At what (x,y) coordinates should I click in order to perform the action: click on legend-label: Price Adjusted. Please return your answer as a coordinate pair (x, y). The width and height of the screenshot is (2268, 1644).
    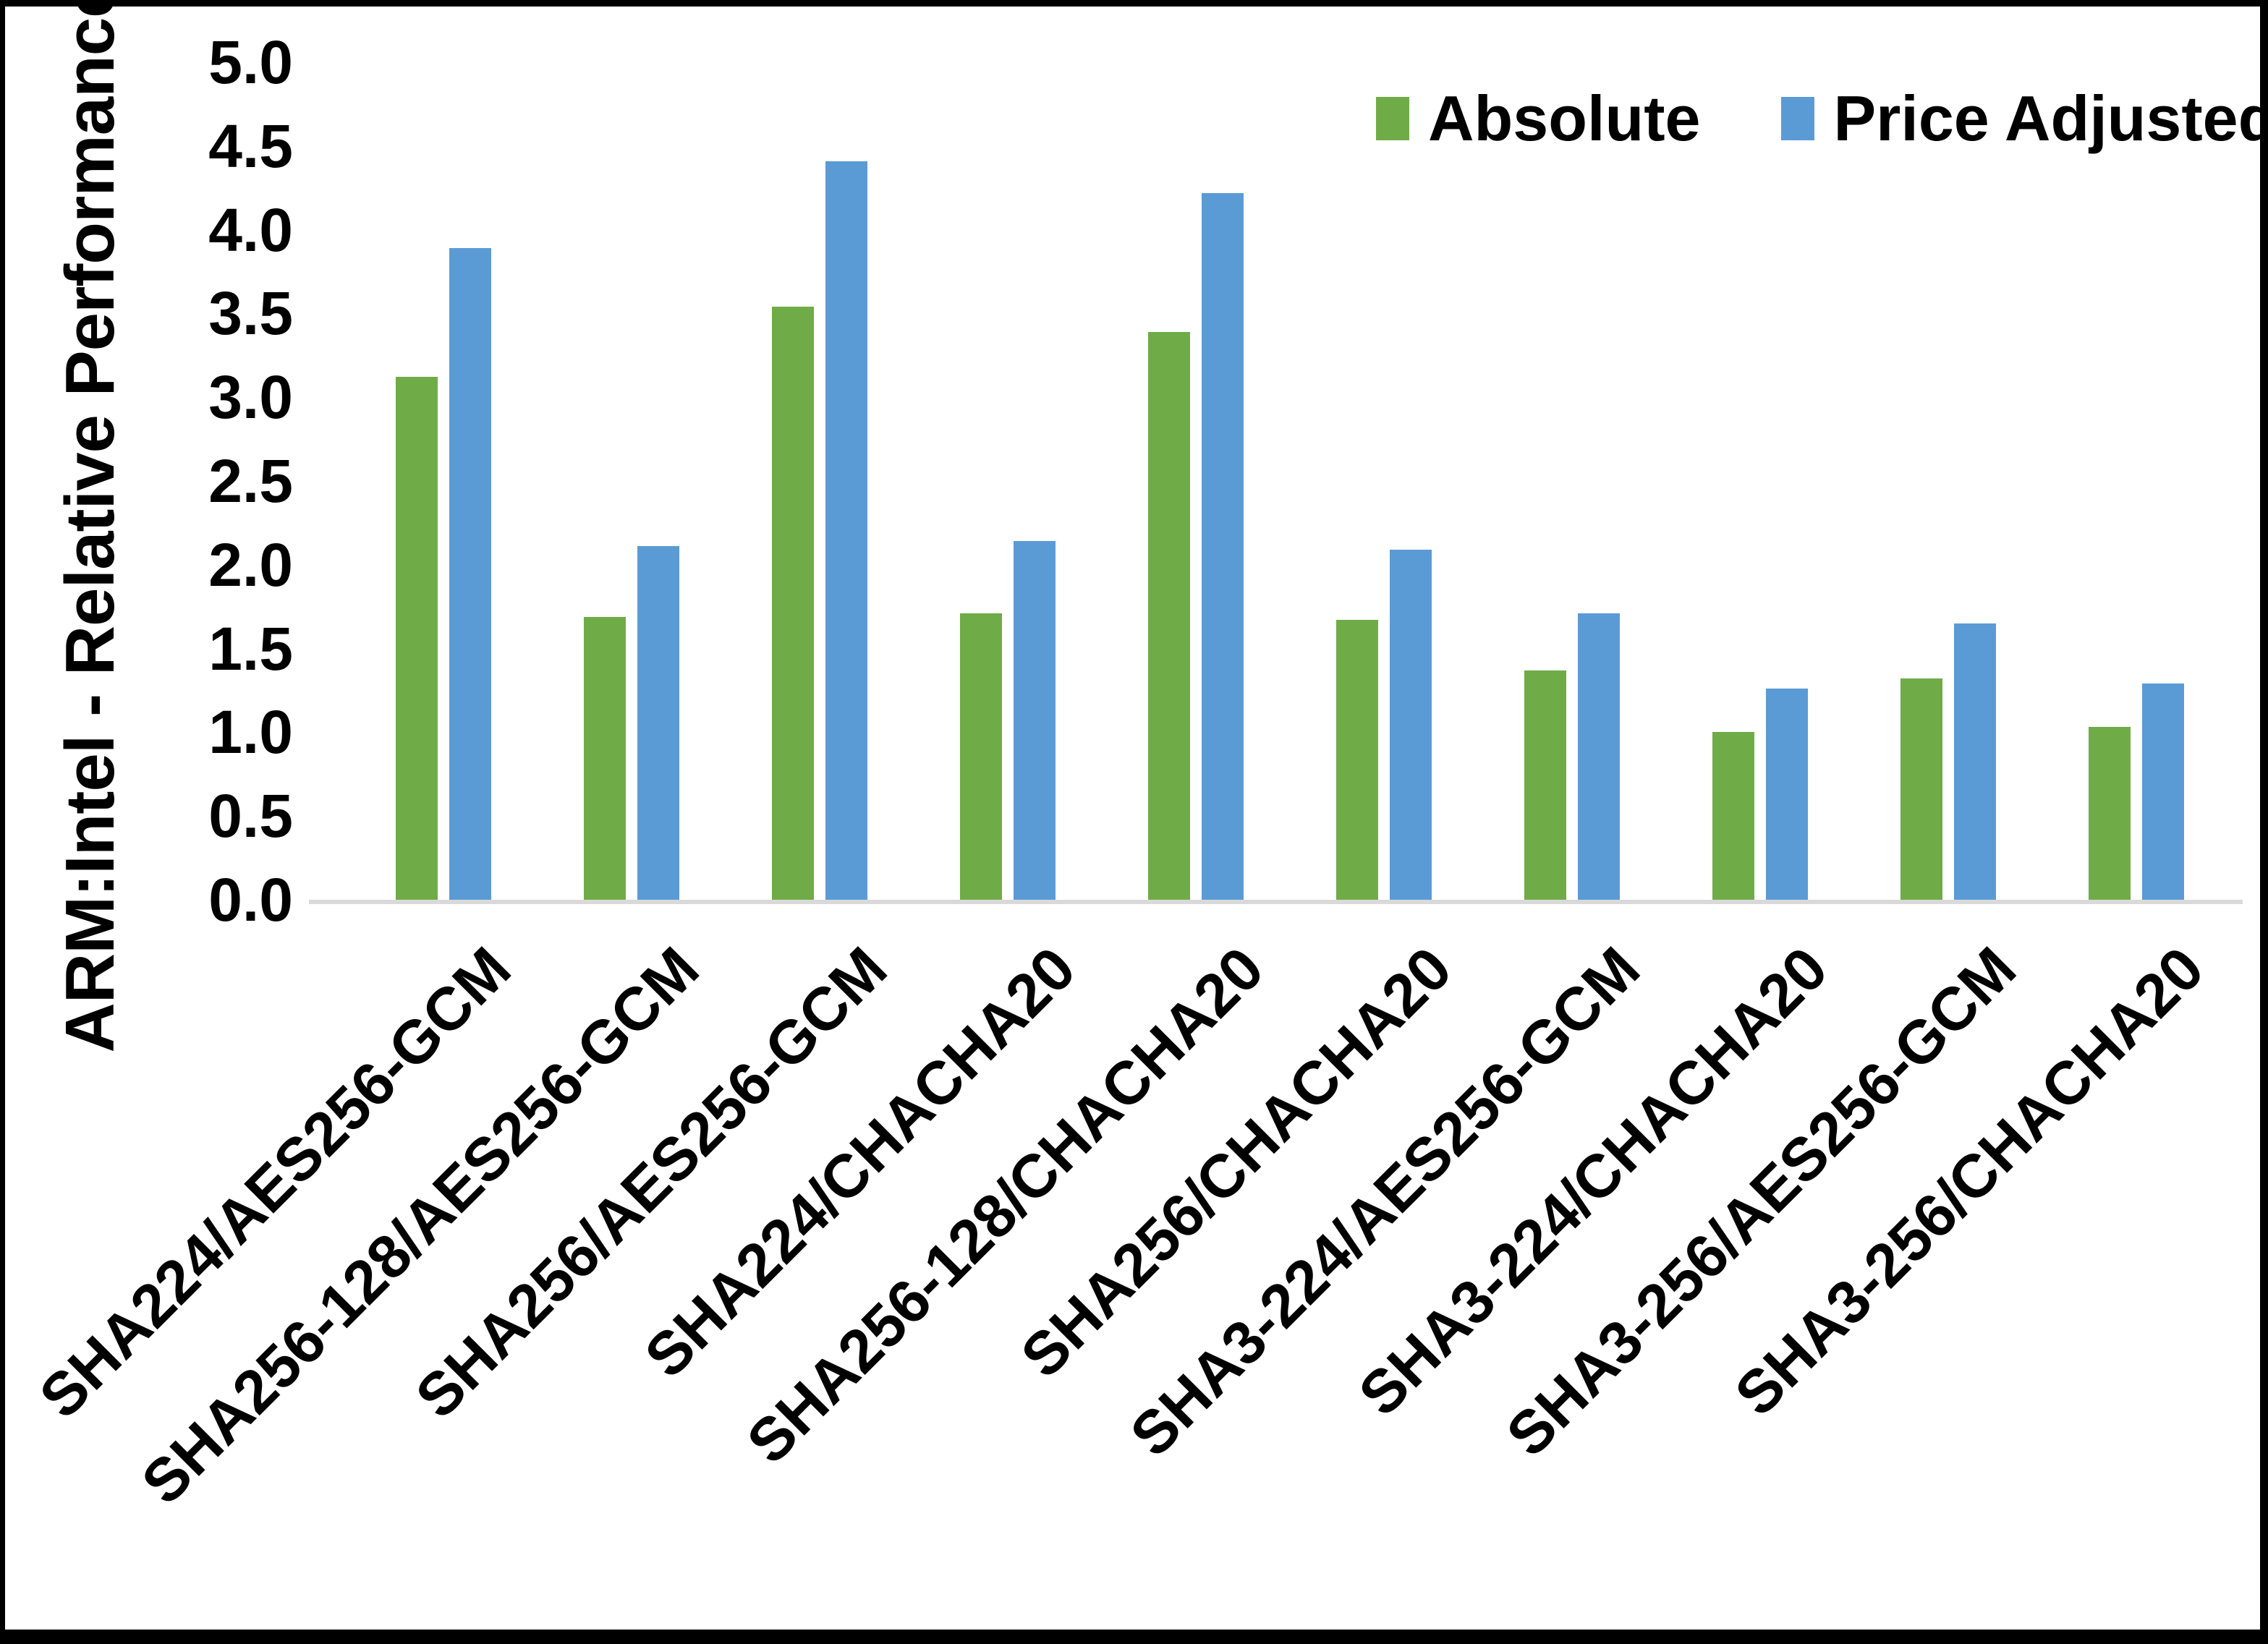
    Looking at the image, I should click on (2050, 118).